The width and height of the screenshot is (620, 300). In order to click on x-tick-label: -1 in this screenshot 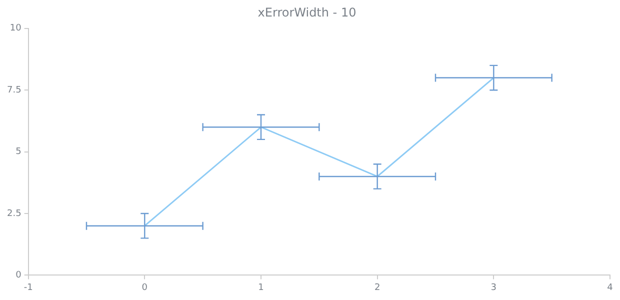, I will do `click(28, 287)`.